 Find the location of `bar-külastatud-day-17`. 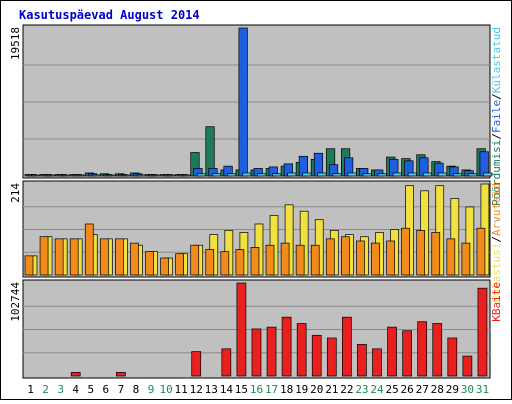

bar-külastatud-day-17 is located at coordinates (277, 175).